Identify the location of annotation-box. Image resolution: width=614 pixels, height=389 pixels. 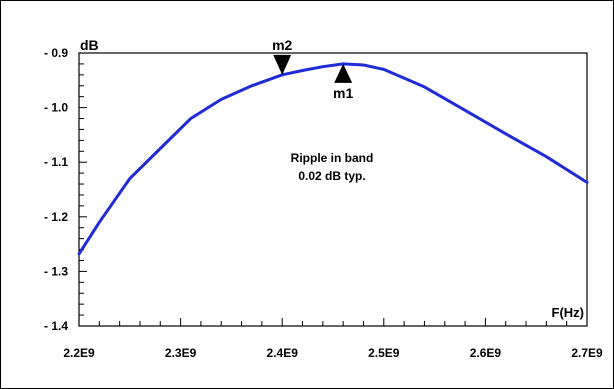
(332, 165).